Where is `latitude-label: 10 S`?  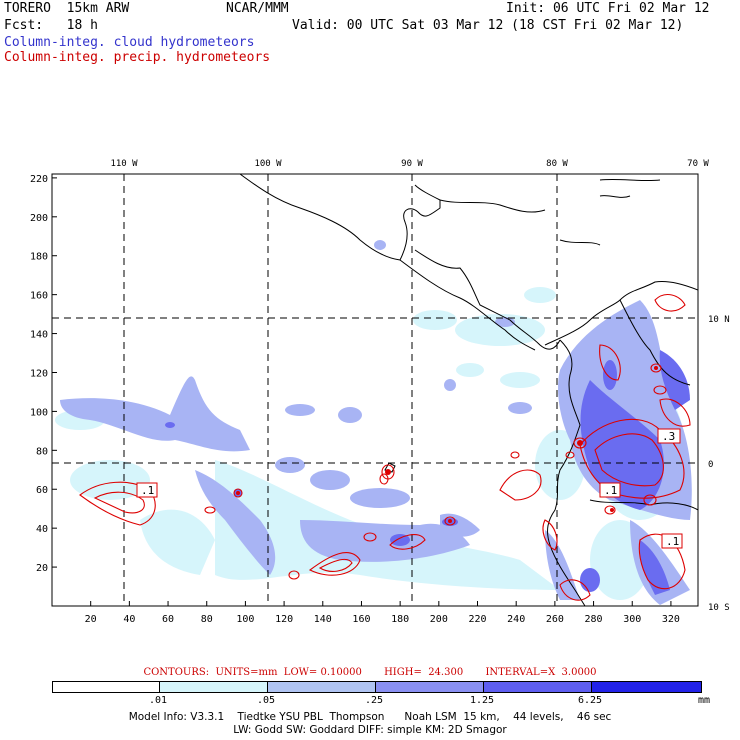
latitude-label: 10 S is located at coordinates (719, 608).